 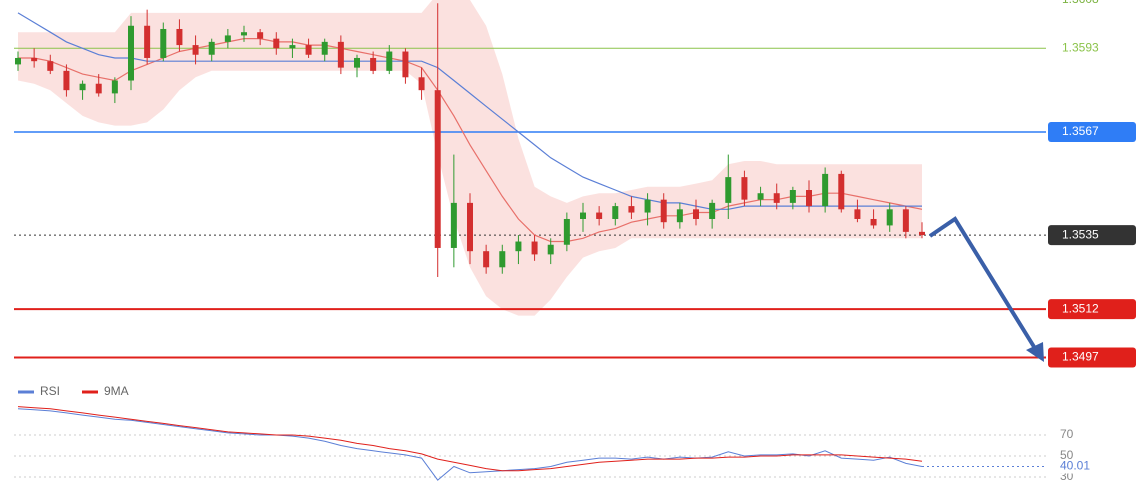 I want to click on last-value-label: 40.01, so click(x=1075, y=466).